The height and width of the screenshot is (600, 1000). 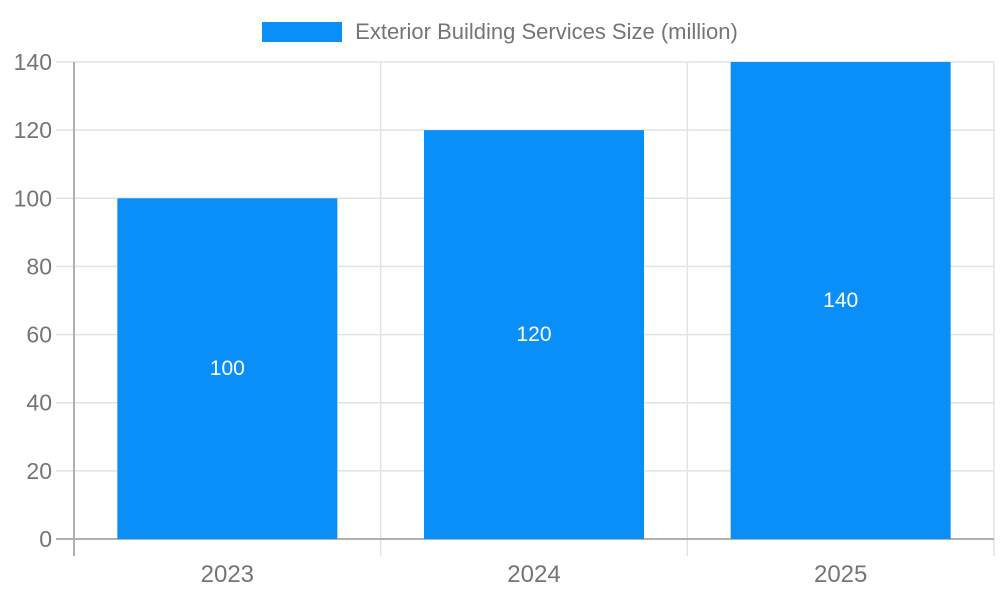 I want to click on bar-value-label: 100, so click(x=227, y=368).